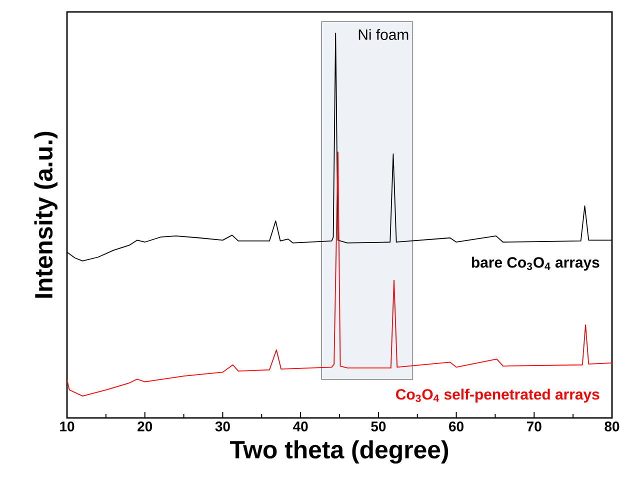  What do you see at coordinates (46, 215) in the screenshot?
I see `y-axis-title: Intensity (a.u.)` at bounding box center [46, 215].